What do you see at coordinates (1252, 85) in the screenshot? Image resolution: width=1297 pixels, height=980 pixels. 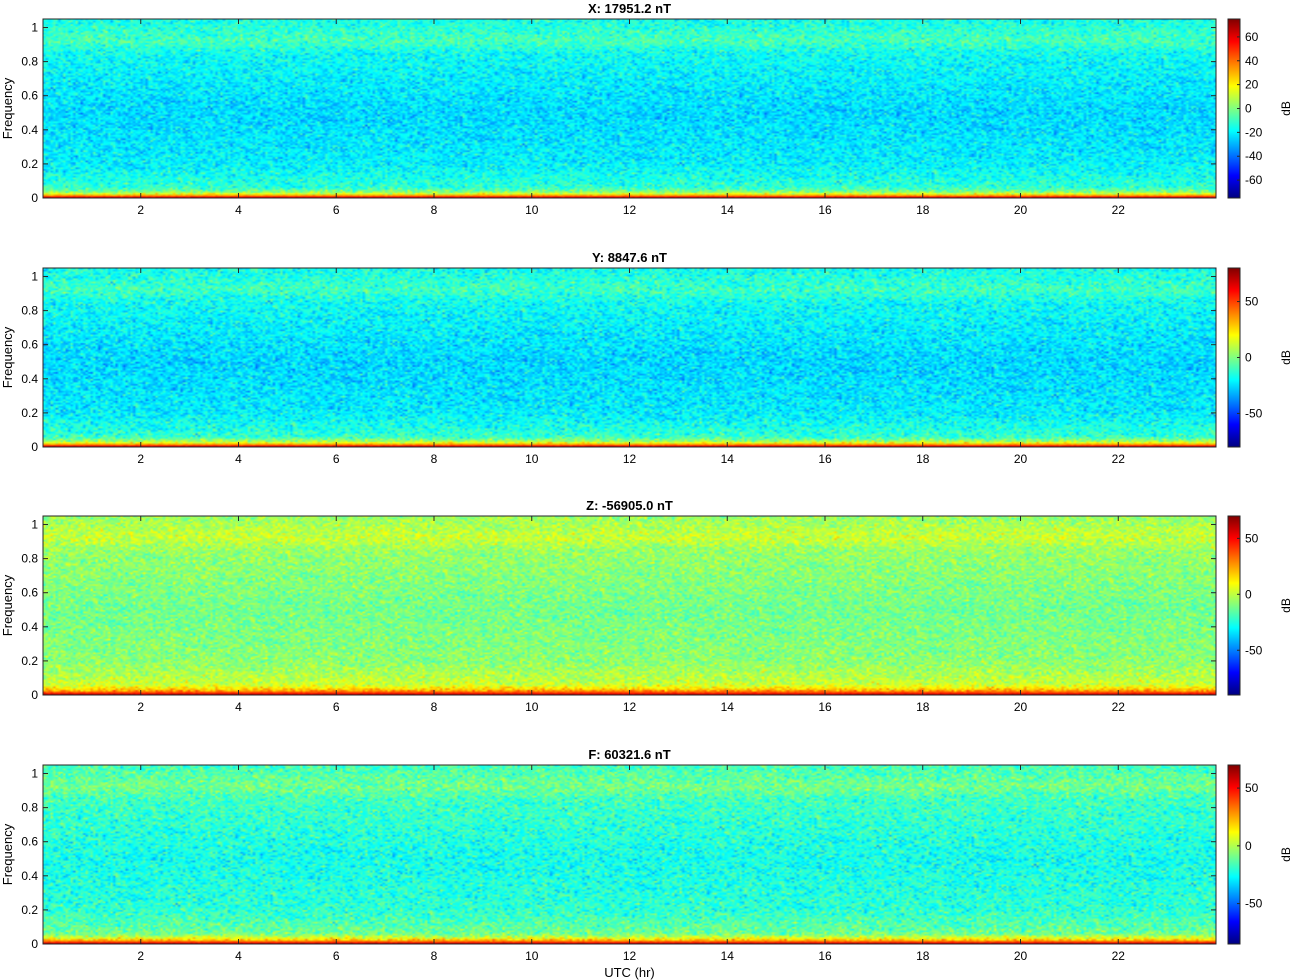 I see `colorbar-tick-label: 20` at bounding box center [1252, 85].